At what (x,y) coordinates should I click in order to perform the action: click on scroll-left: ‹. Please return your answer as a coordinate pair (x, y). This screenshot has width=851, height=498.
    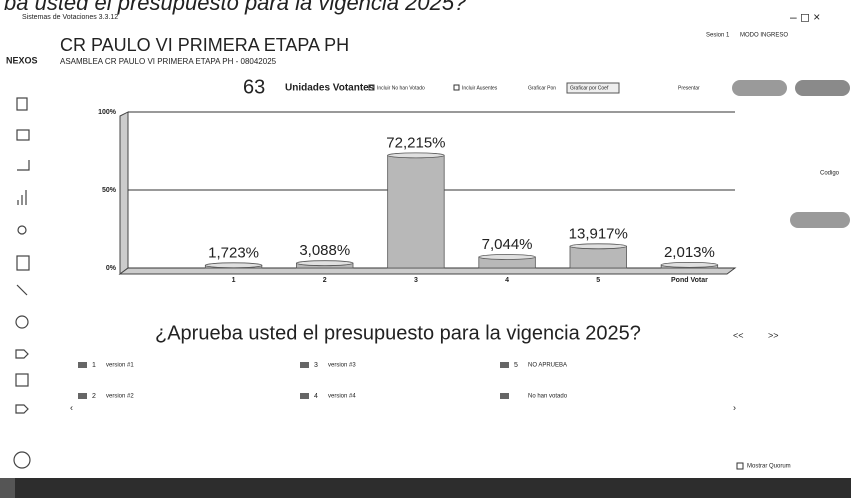
    Looking at the image, I should click on (71, 407).